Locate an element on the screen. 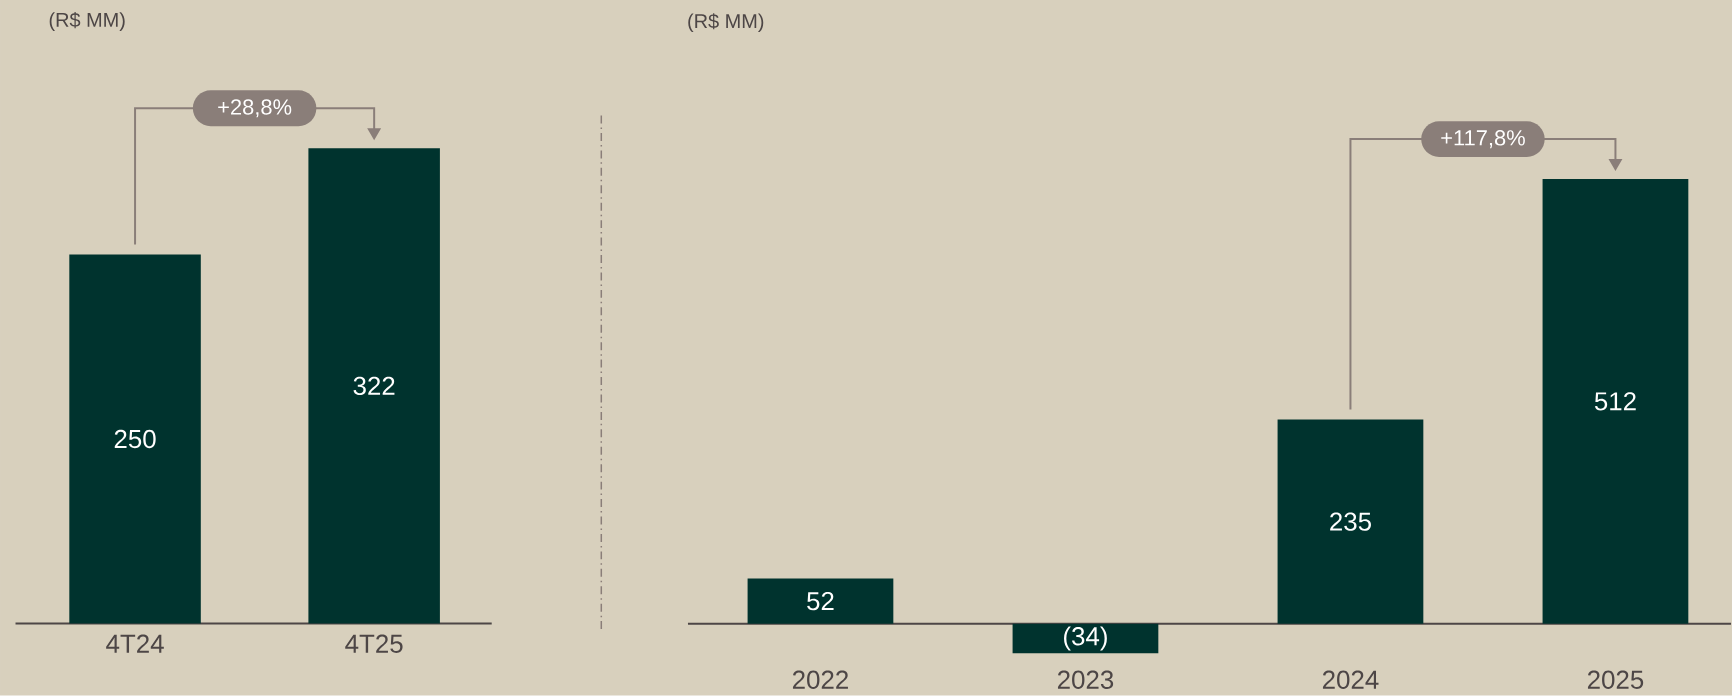 The image size is (1732, 696). x-tick-label: 2025 is located at coordinates (1615, 680).